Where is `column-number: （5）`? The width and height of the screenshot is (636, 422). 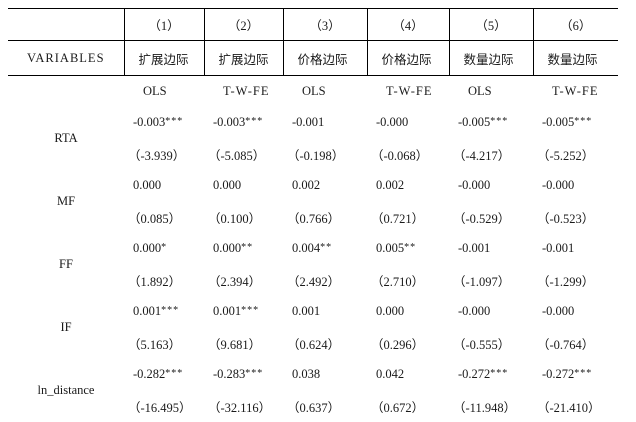
column-number: （5） is located at coordinates (491, 25).